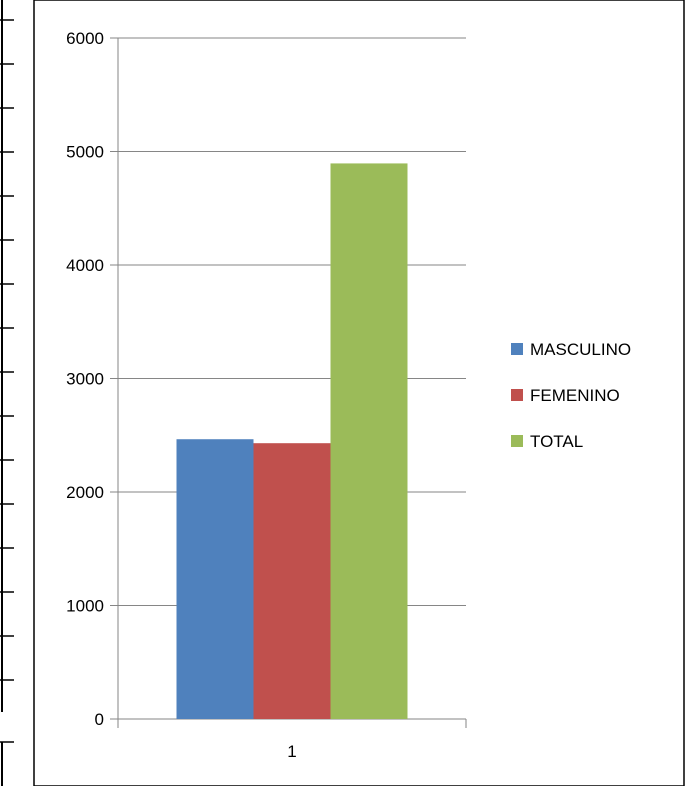  What do you see at coordinates (85, 265) in the screenshot?
I see `y-tick-label: 4000` at bounding box center [85, 265].